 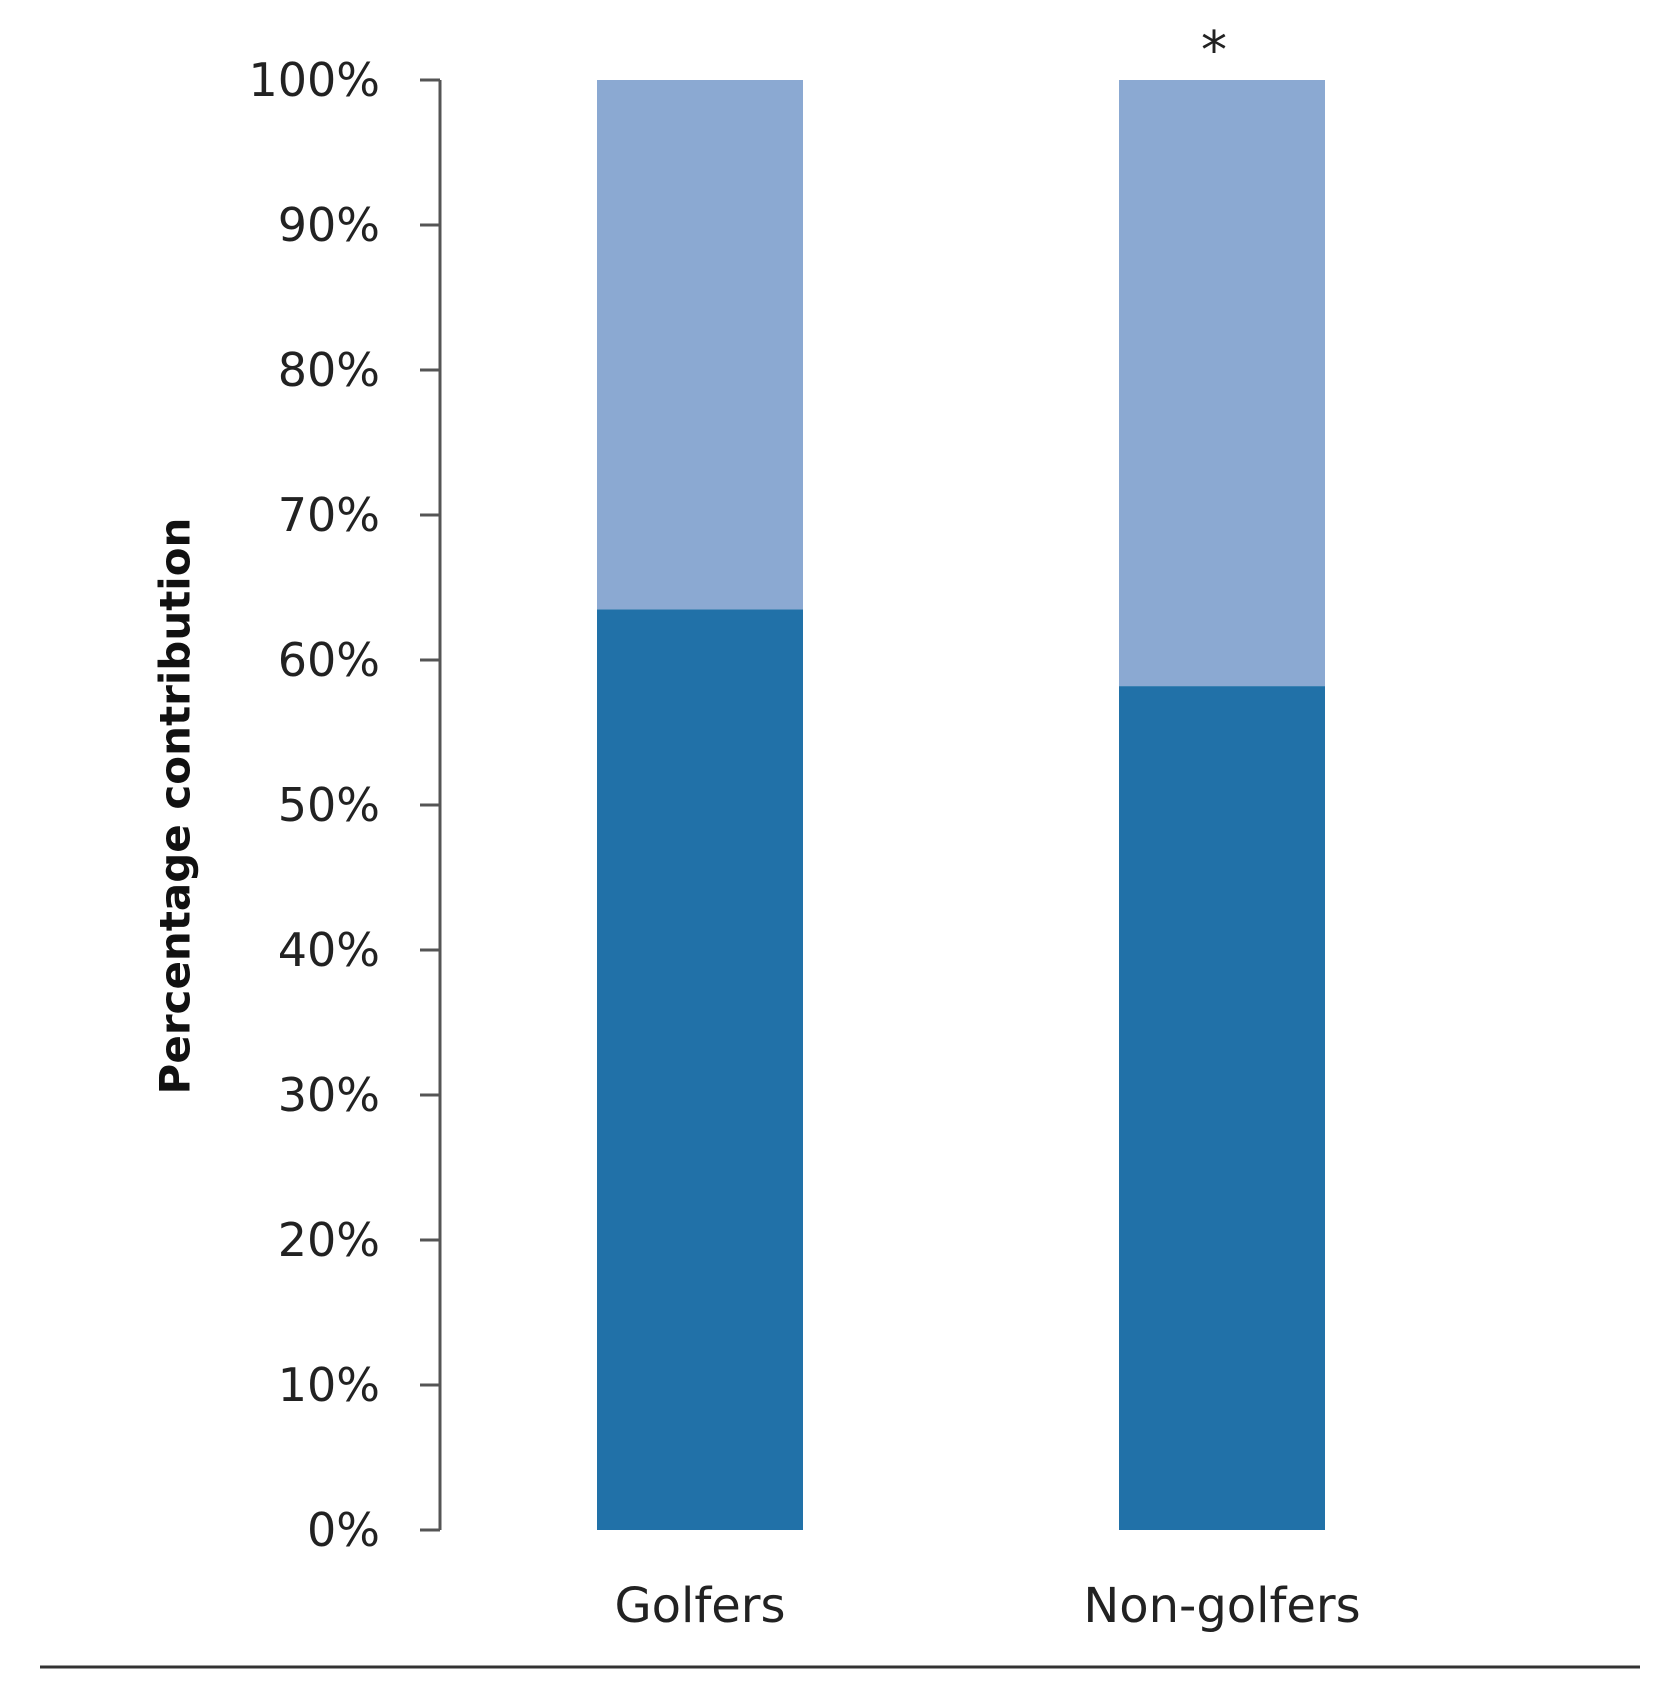 What do you see at coordinates (329, 370) in the screenshot?
I see `y-tick-label: 80%` at bounding box center [329, 370].